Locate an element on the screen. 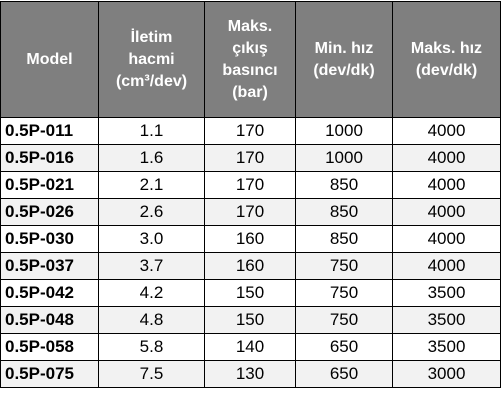  header-text: Min. hız is located at coordinates (344, 48).